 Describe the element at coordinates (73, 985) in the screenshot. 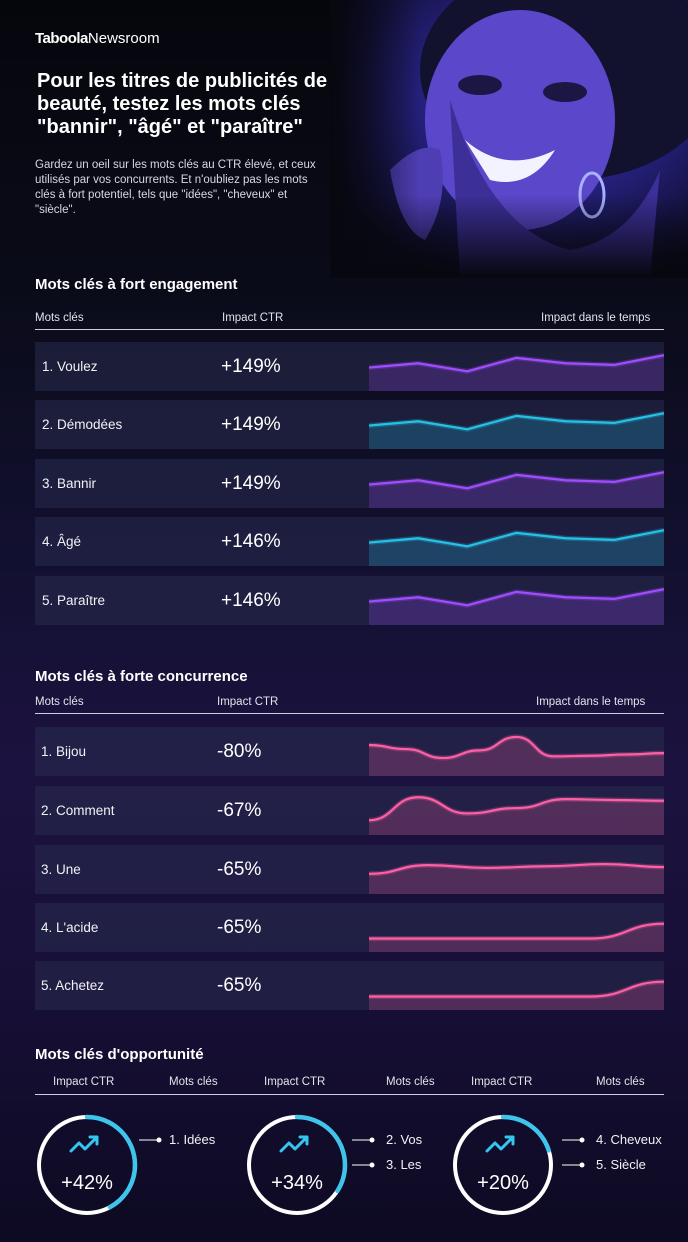

I see `keyword-label: 5. Achetez` at that location.